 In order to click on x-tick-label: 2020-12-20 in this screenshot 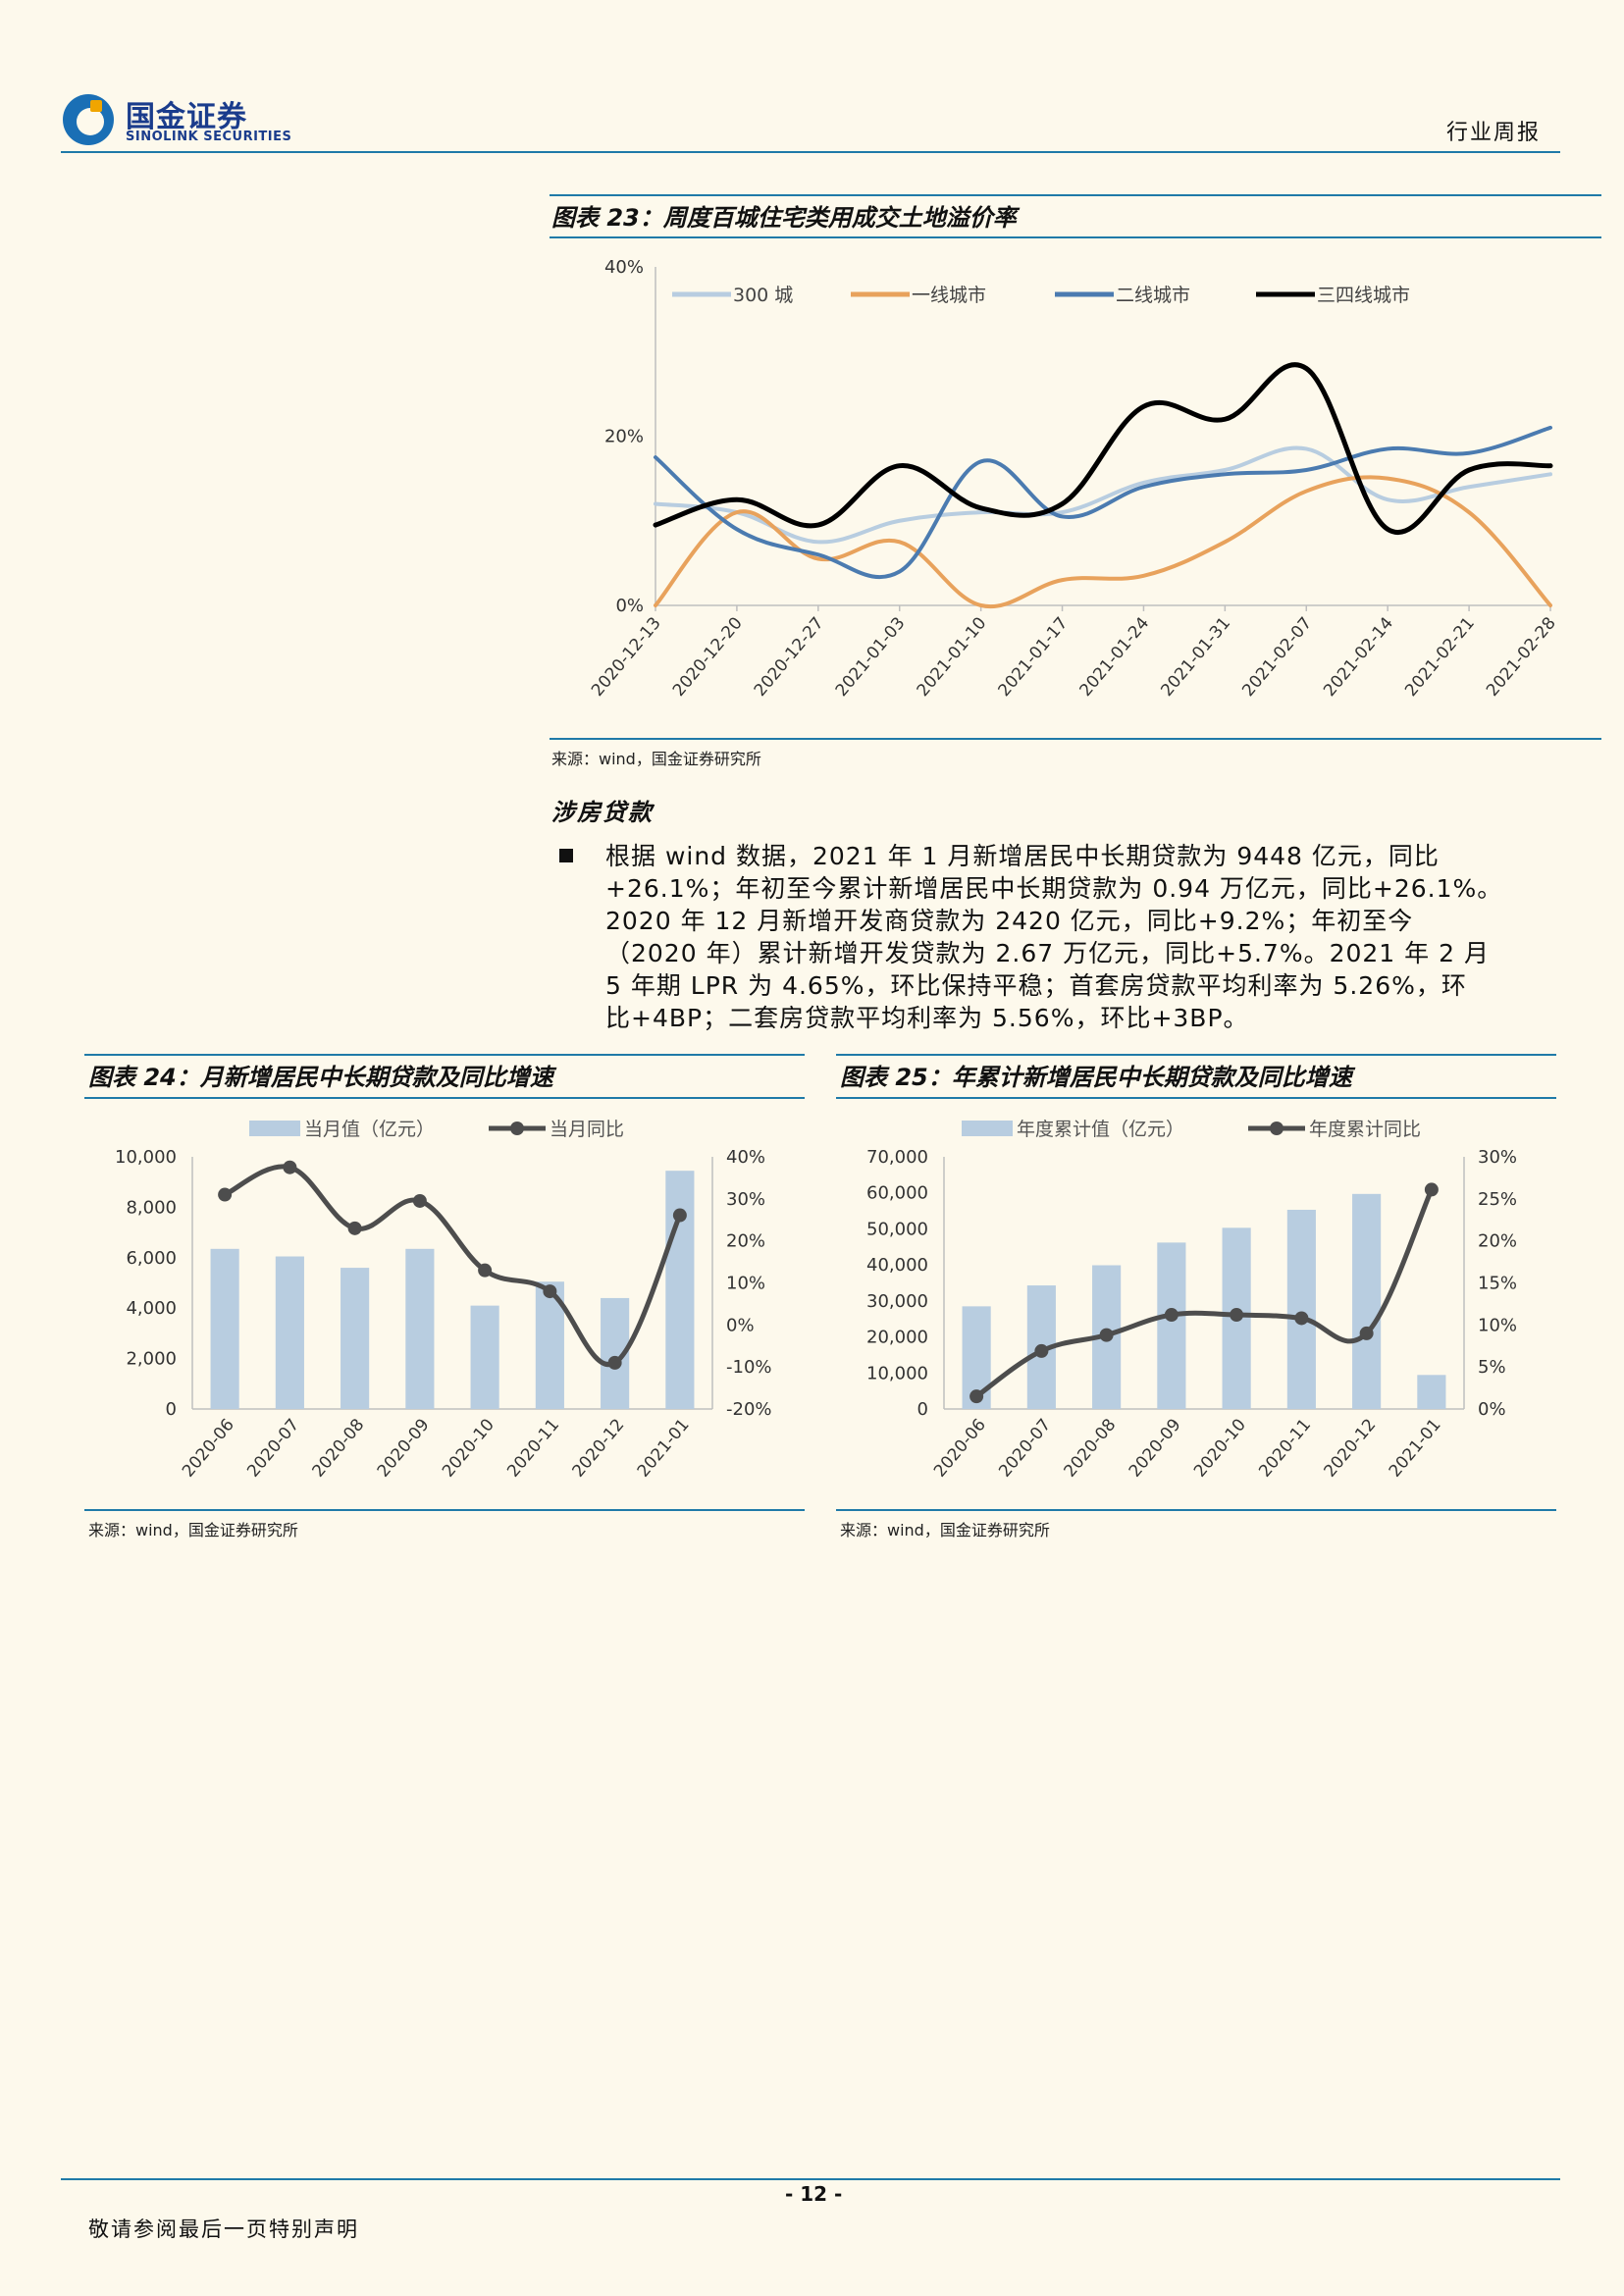, I will do `click(708, 657)`.